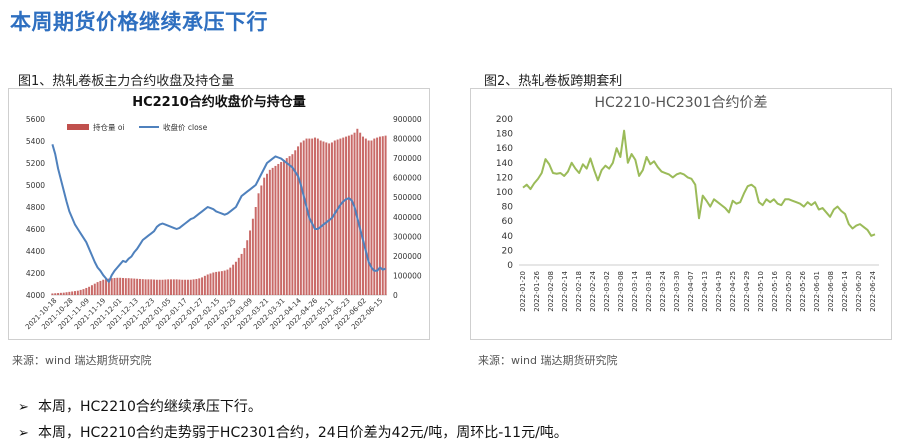  What do you see at coordinates (551, 291) in the screenshot?
I see `chart2-xtick: 2022-02-08` at bounding box center [551, 291].